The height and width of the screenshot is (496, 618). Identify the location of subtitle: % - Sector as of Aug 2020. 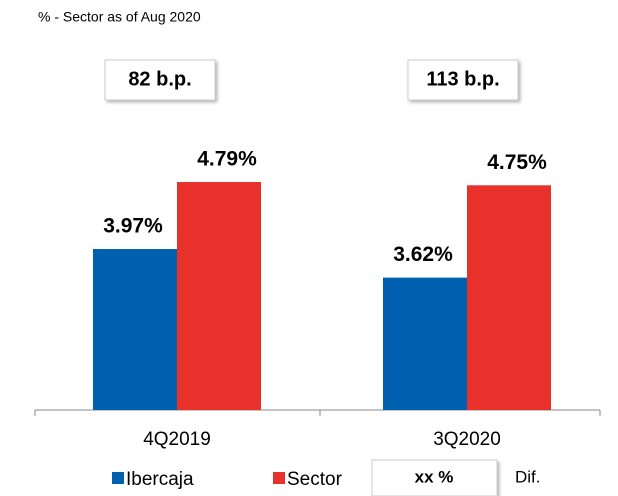
(119, 17).